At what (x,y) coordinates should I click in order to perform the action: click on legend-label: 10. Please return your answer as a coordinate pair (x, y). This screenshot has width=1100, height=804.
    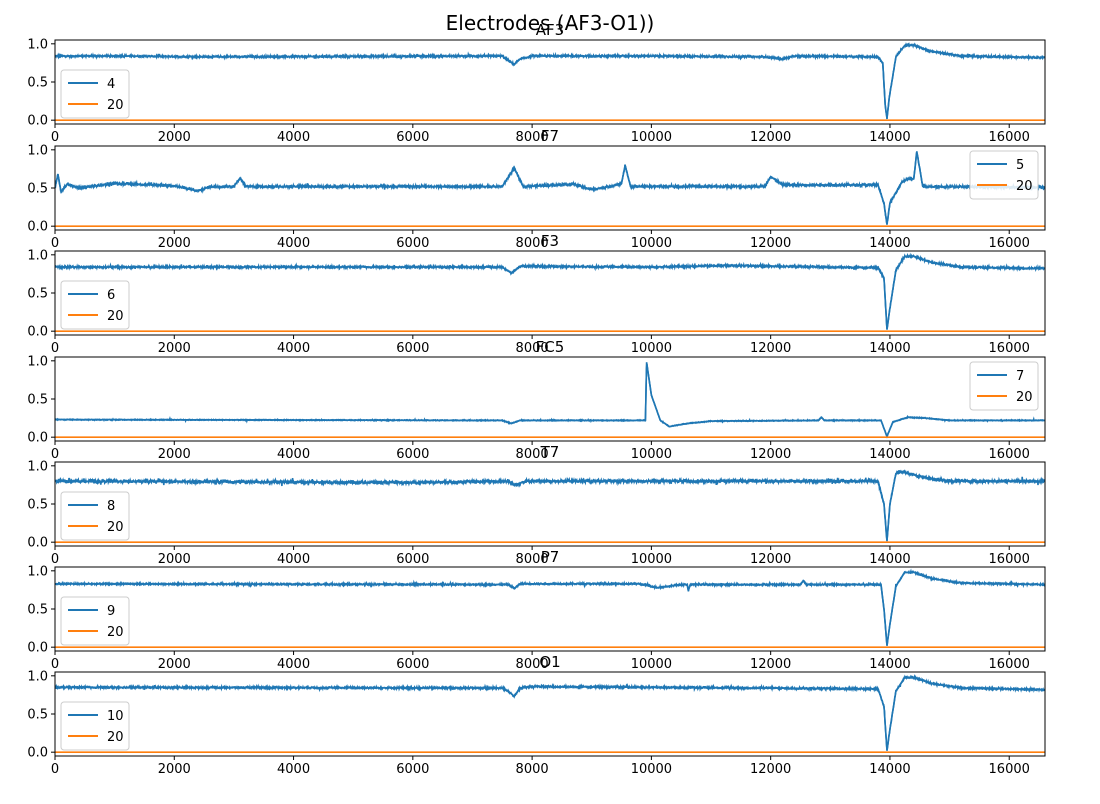
    Looking at the image, I should click on (115, 716).